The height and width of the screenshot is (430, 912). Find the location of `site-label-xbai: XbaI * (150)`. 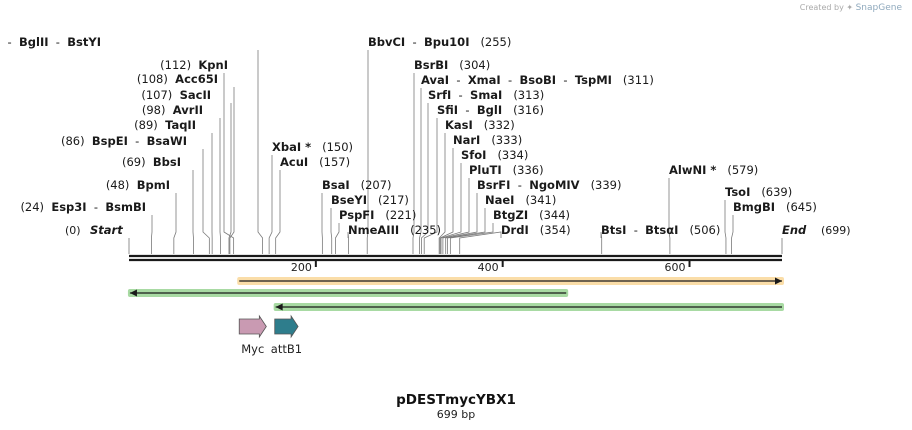

site-label-xbai: XbaI * (150) is located at coordinates (312, 147).